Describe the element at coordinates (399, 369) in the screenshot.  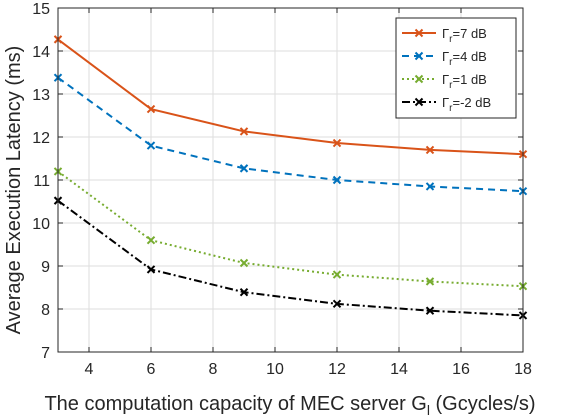
I see `x-tick-label: 14` at that location.